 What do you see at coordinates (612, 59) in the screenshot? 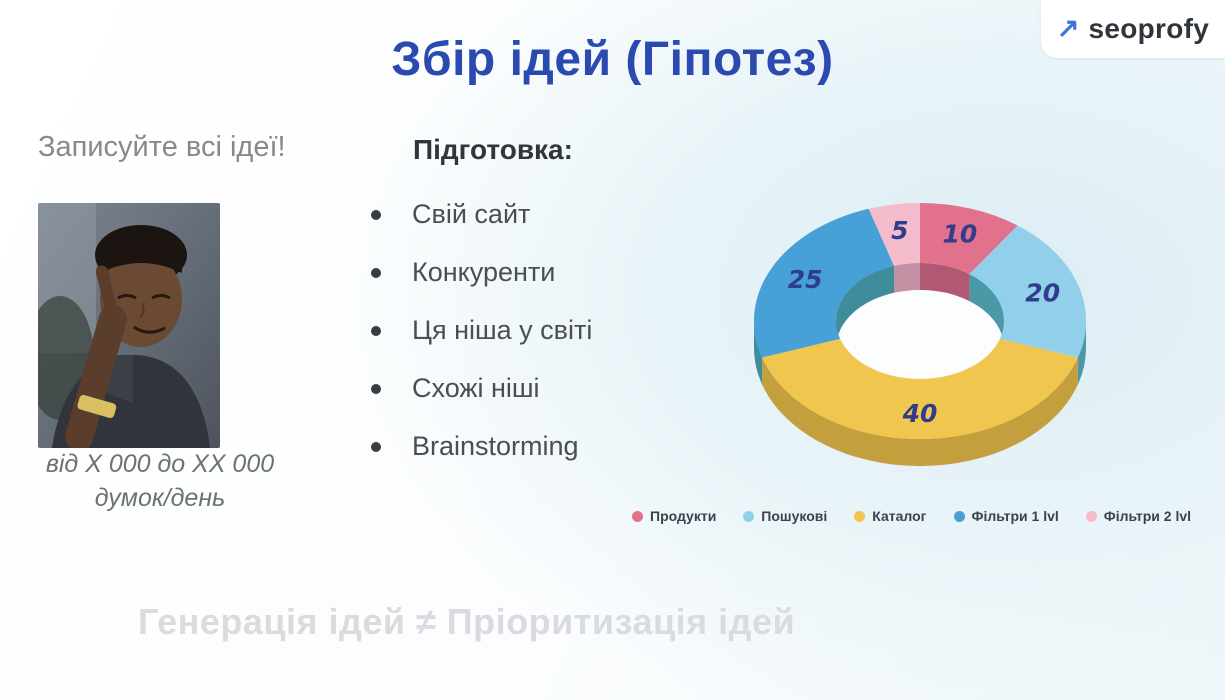
I see `page-title: Збір ідей (Гіпотез)` at bounding box center [612, 59].